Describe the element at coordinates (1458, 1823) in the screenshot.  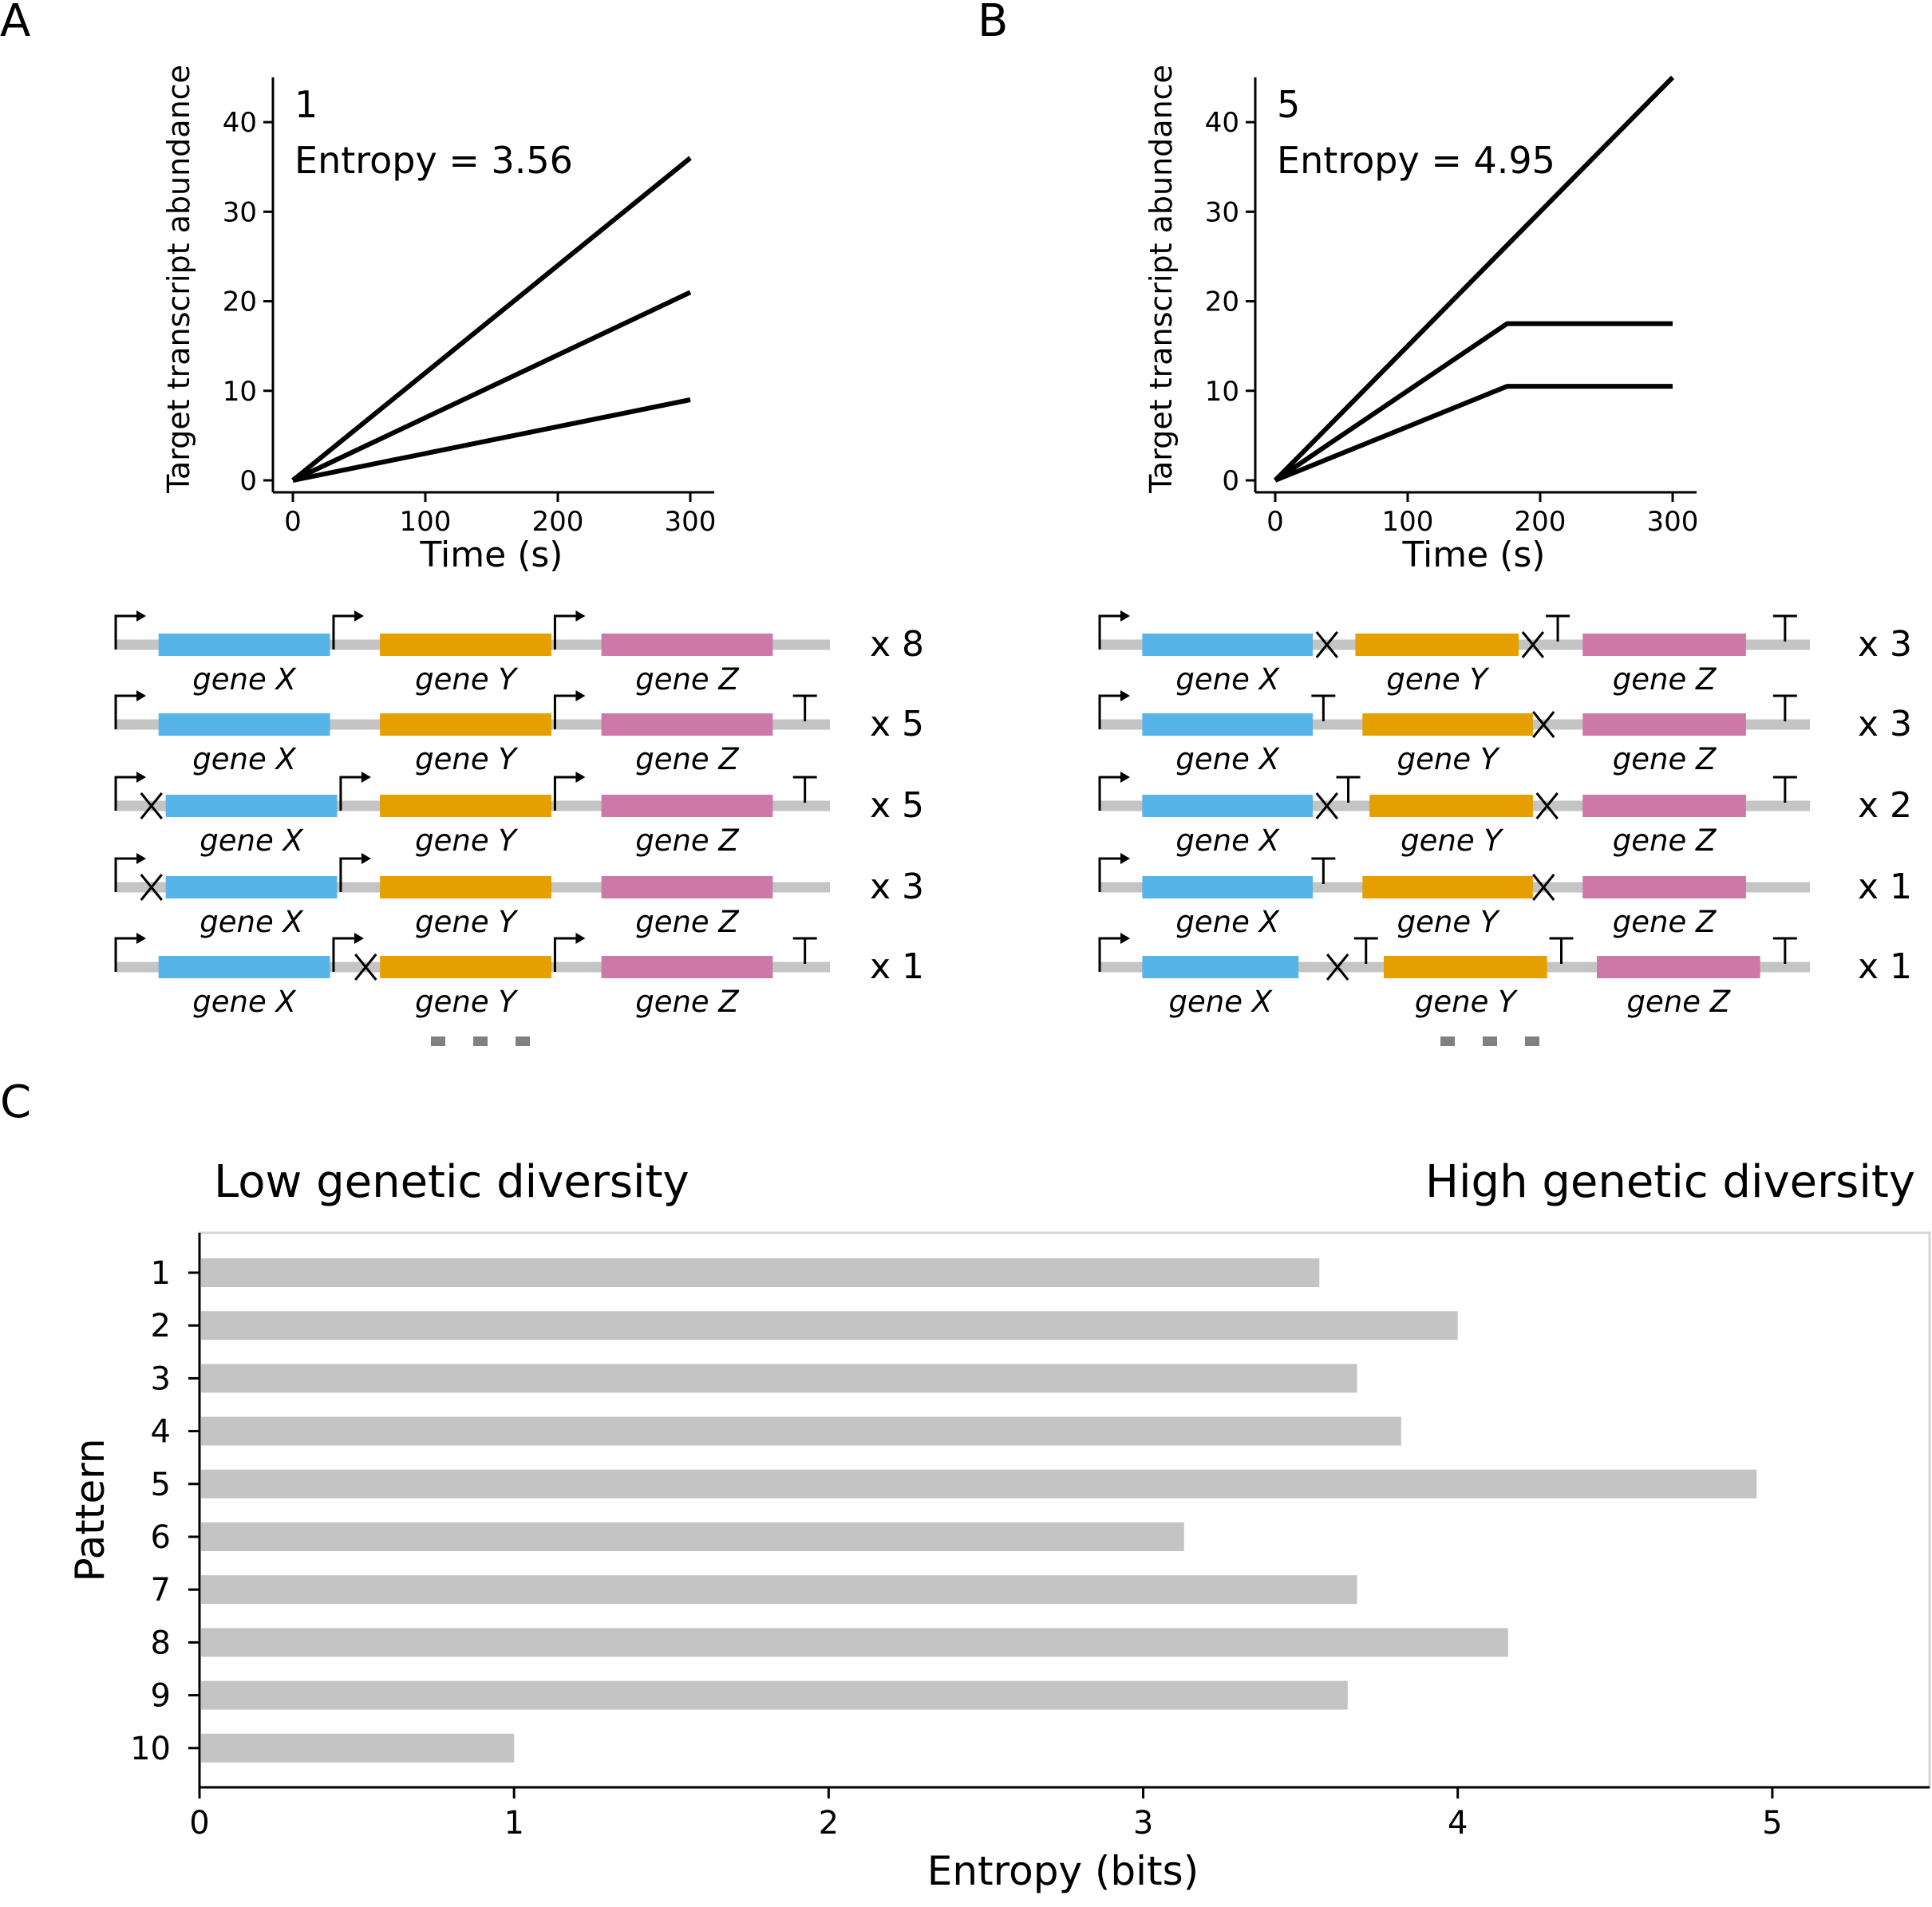
I see `x-tick-label: 4` at that location.